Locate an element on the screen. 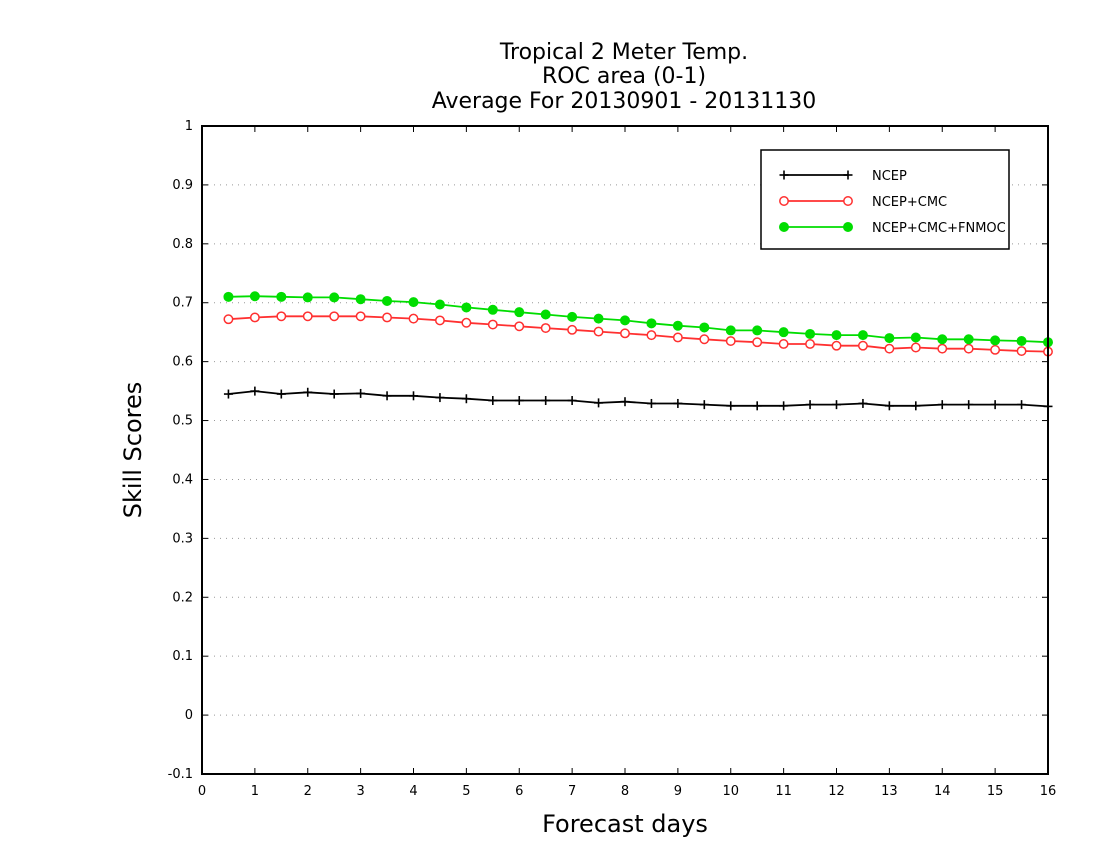  legend-item-ncep-cmc-fnmoc: NCEP+CMC+FNMOC is located at coordinates (892, 228).